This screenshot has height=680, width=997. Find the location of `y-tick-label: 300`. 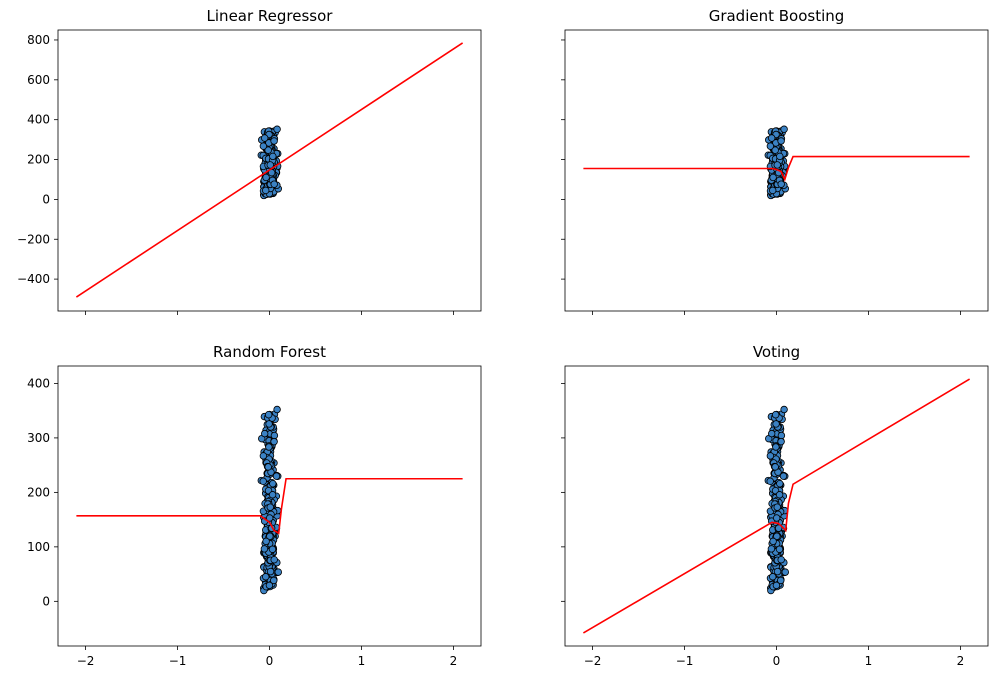

y-tick-label: 300 is located at coordinates (38, 438).